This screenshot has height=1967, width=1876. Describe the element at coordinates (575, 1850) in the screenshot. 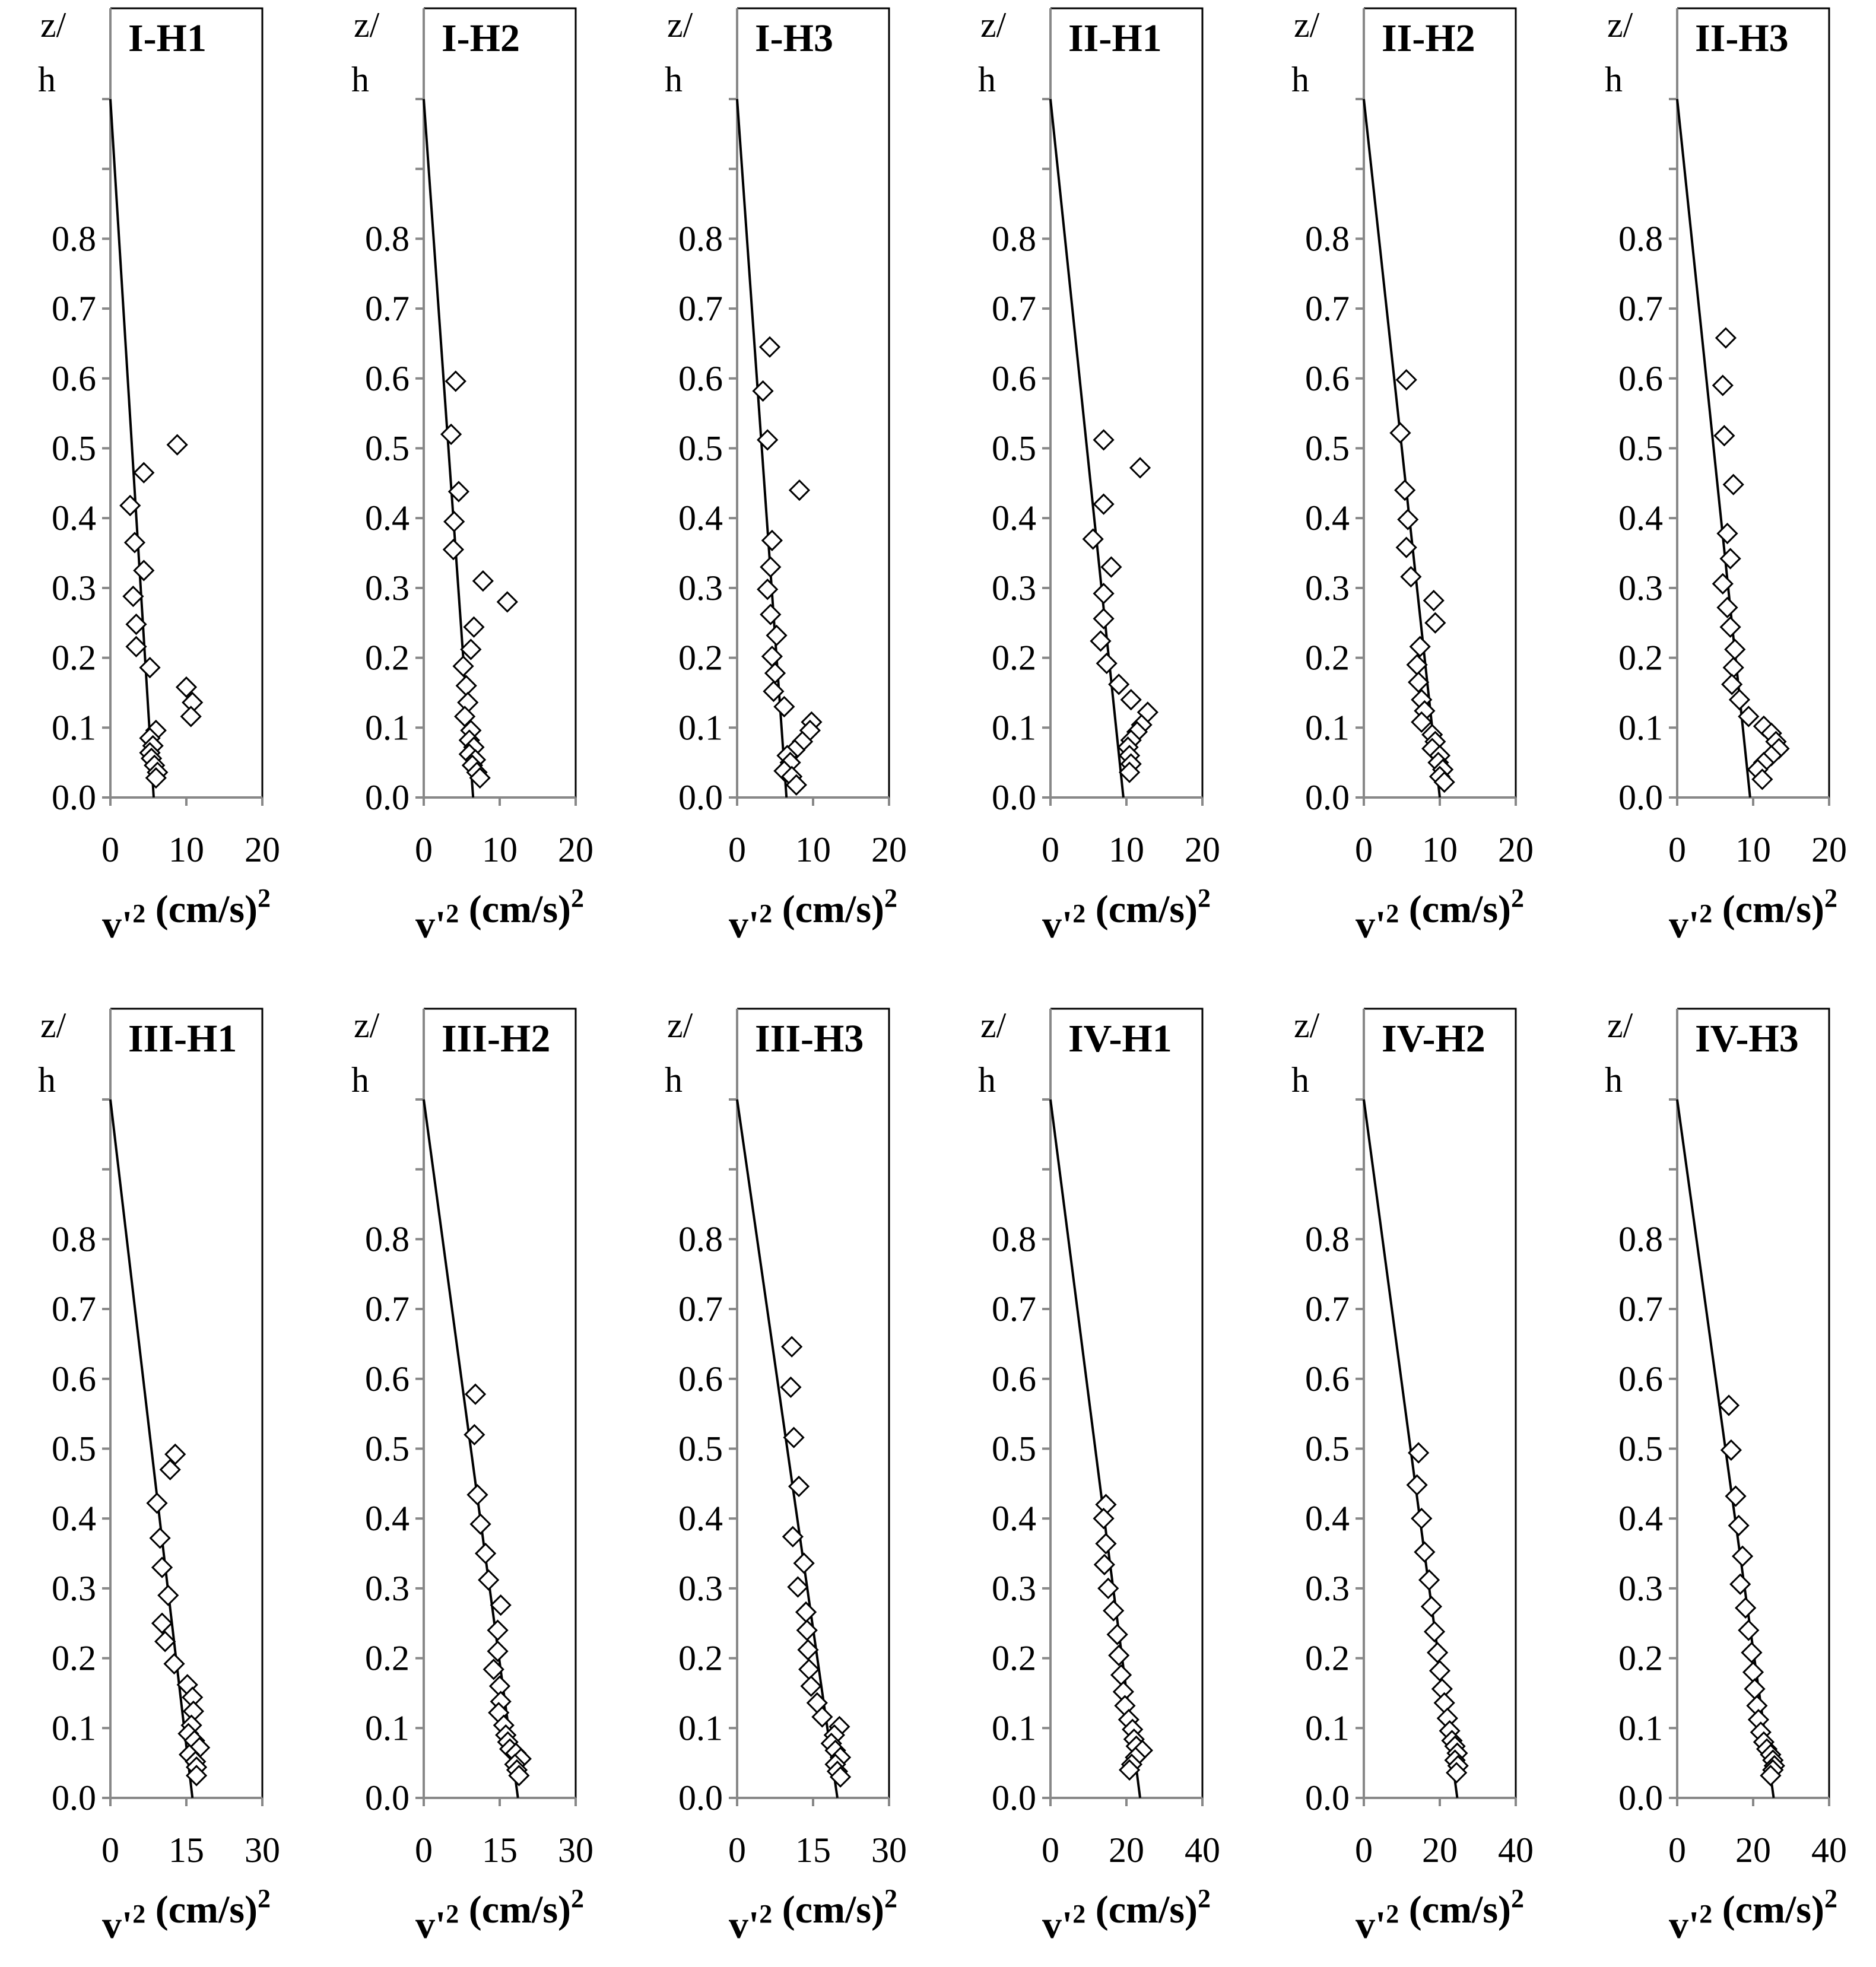

I see `x-tick-label: 30` at that location.